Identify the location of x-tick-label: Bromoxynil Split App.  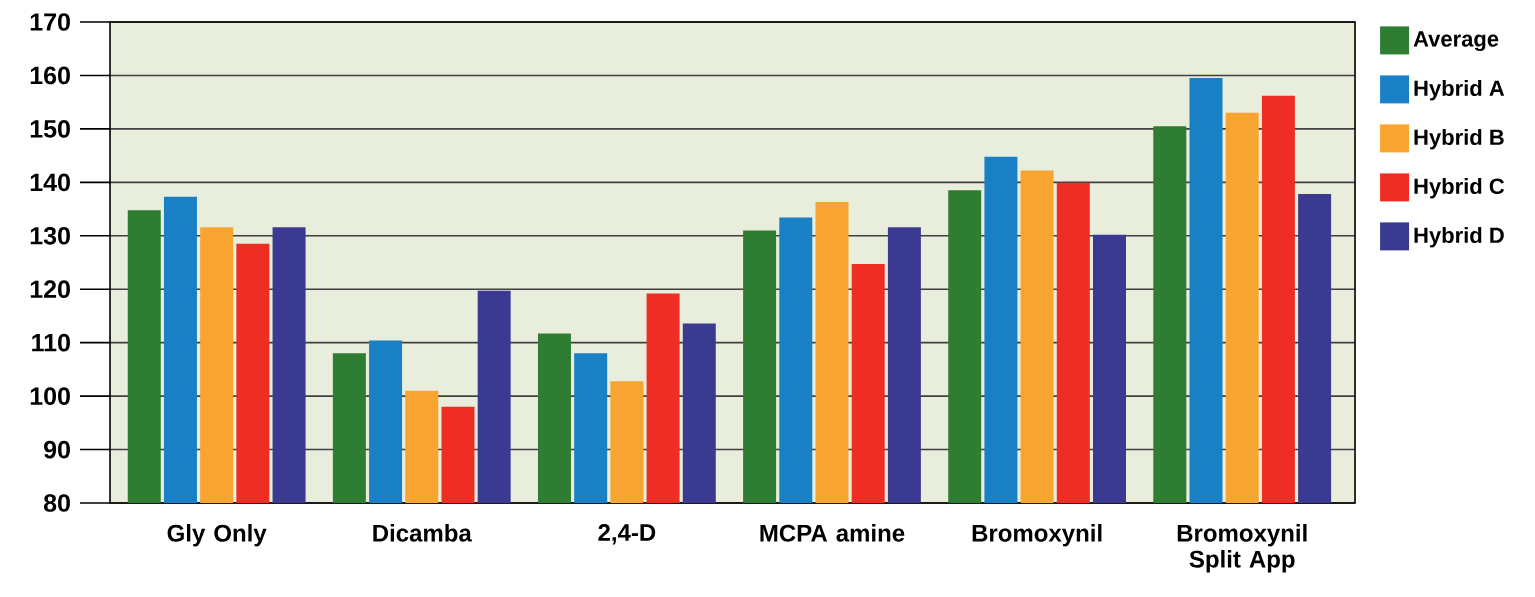
(1242, 548).